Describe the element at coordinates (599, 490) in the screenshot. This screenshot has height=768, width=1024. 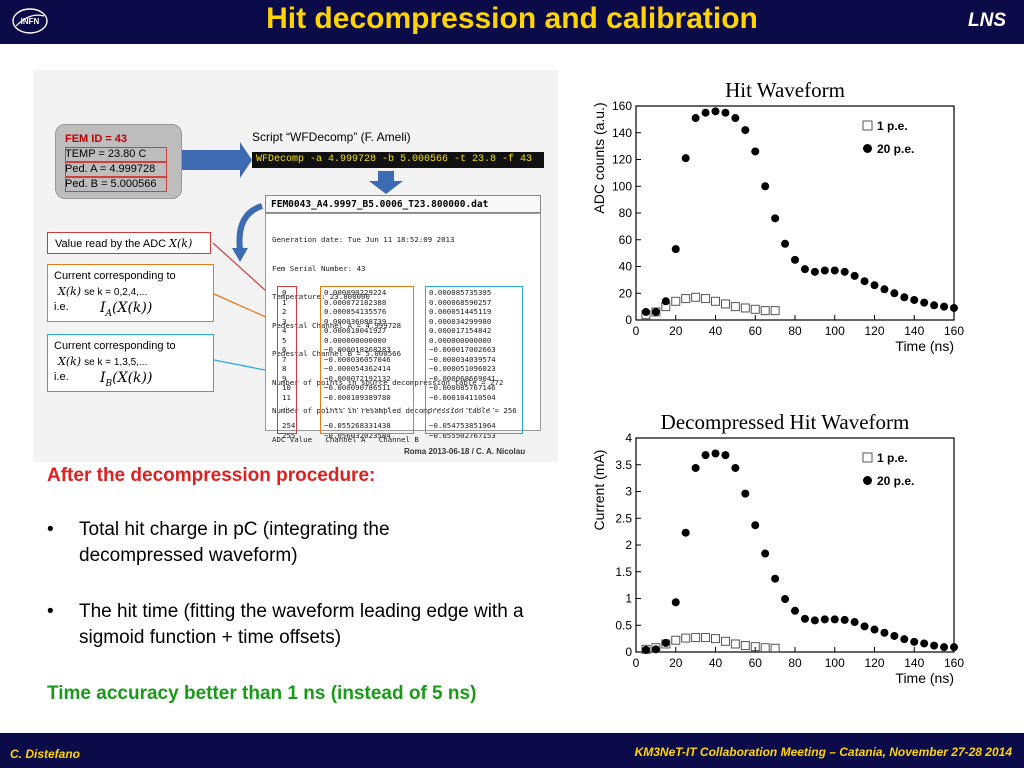
I see `y-axis-label: Current (mA)` at that location.